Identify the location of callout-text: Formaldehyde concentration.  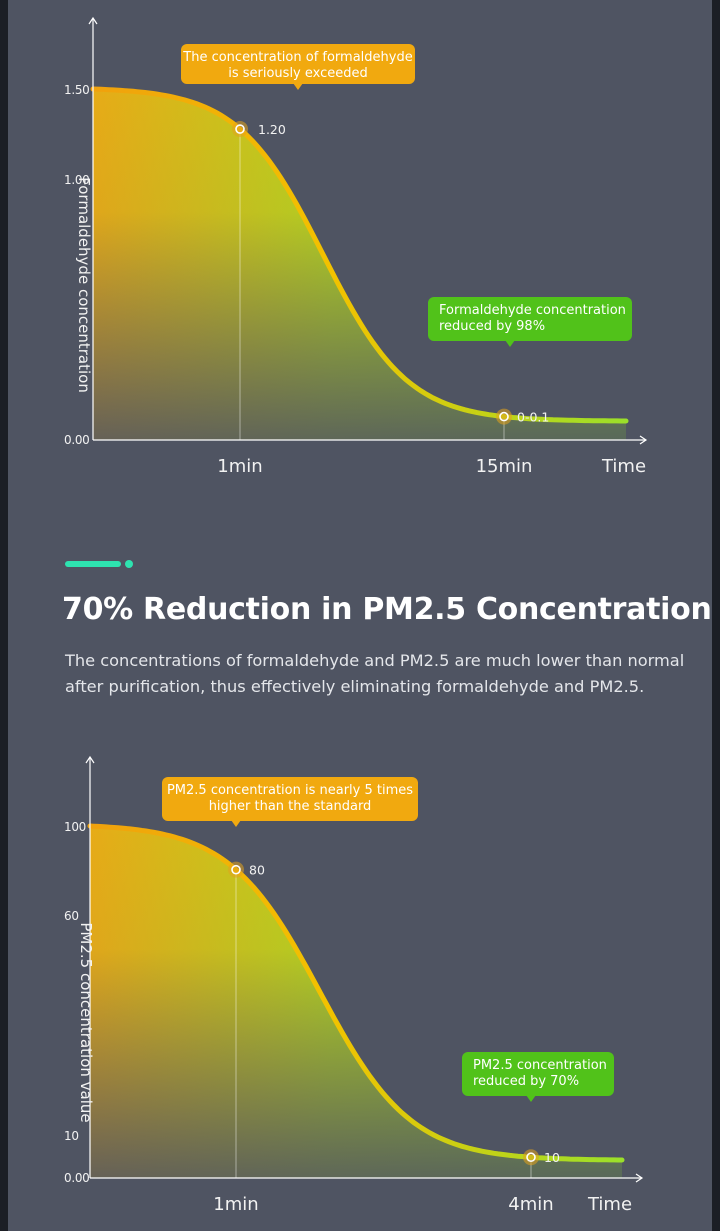
(532, 310).